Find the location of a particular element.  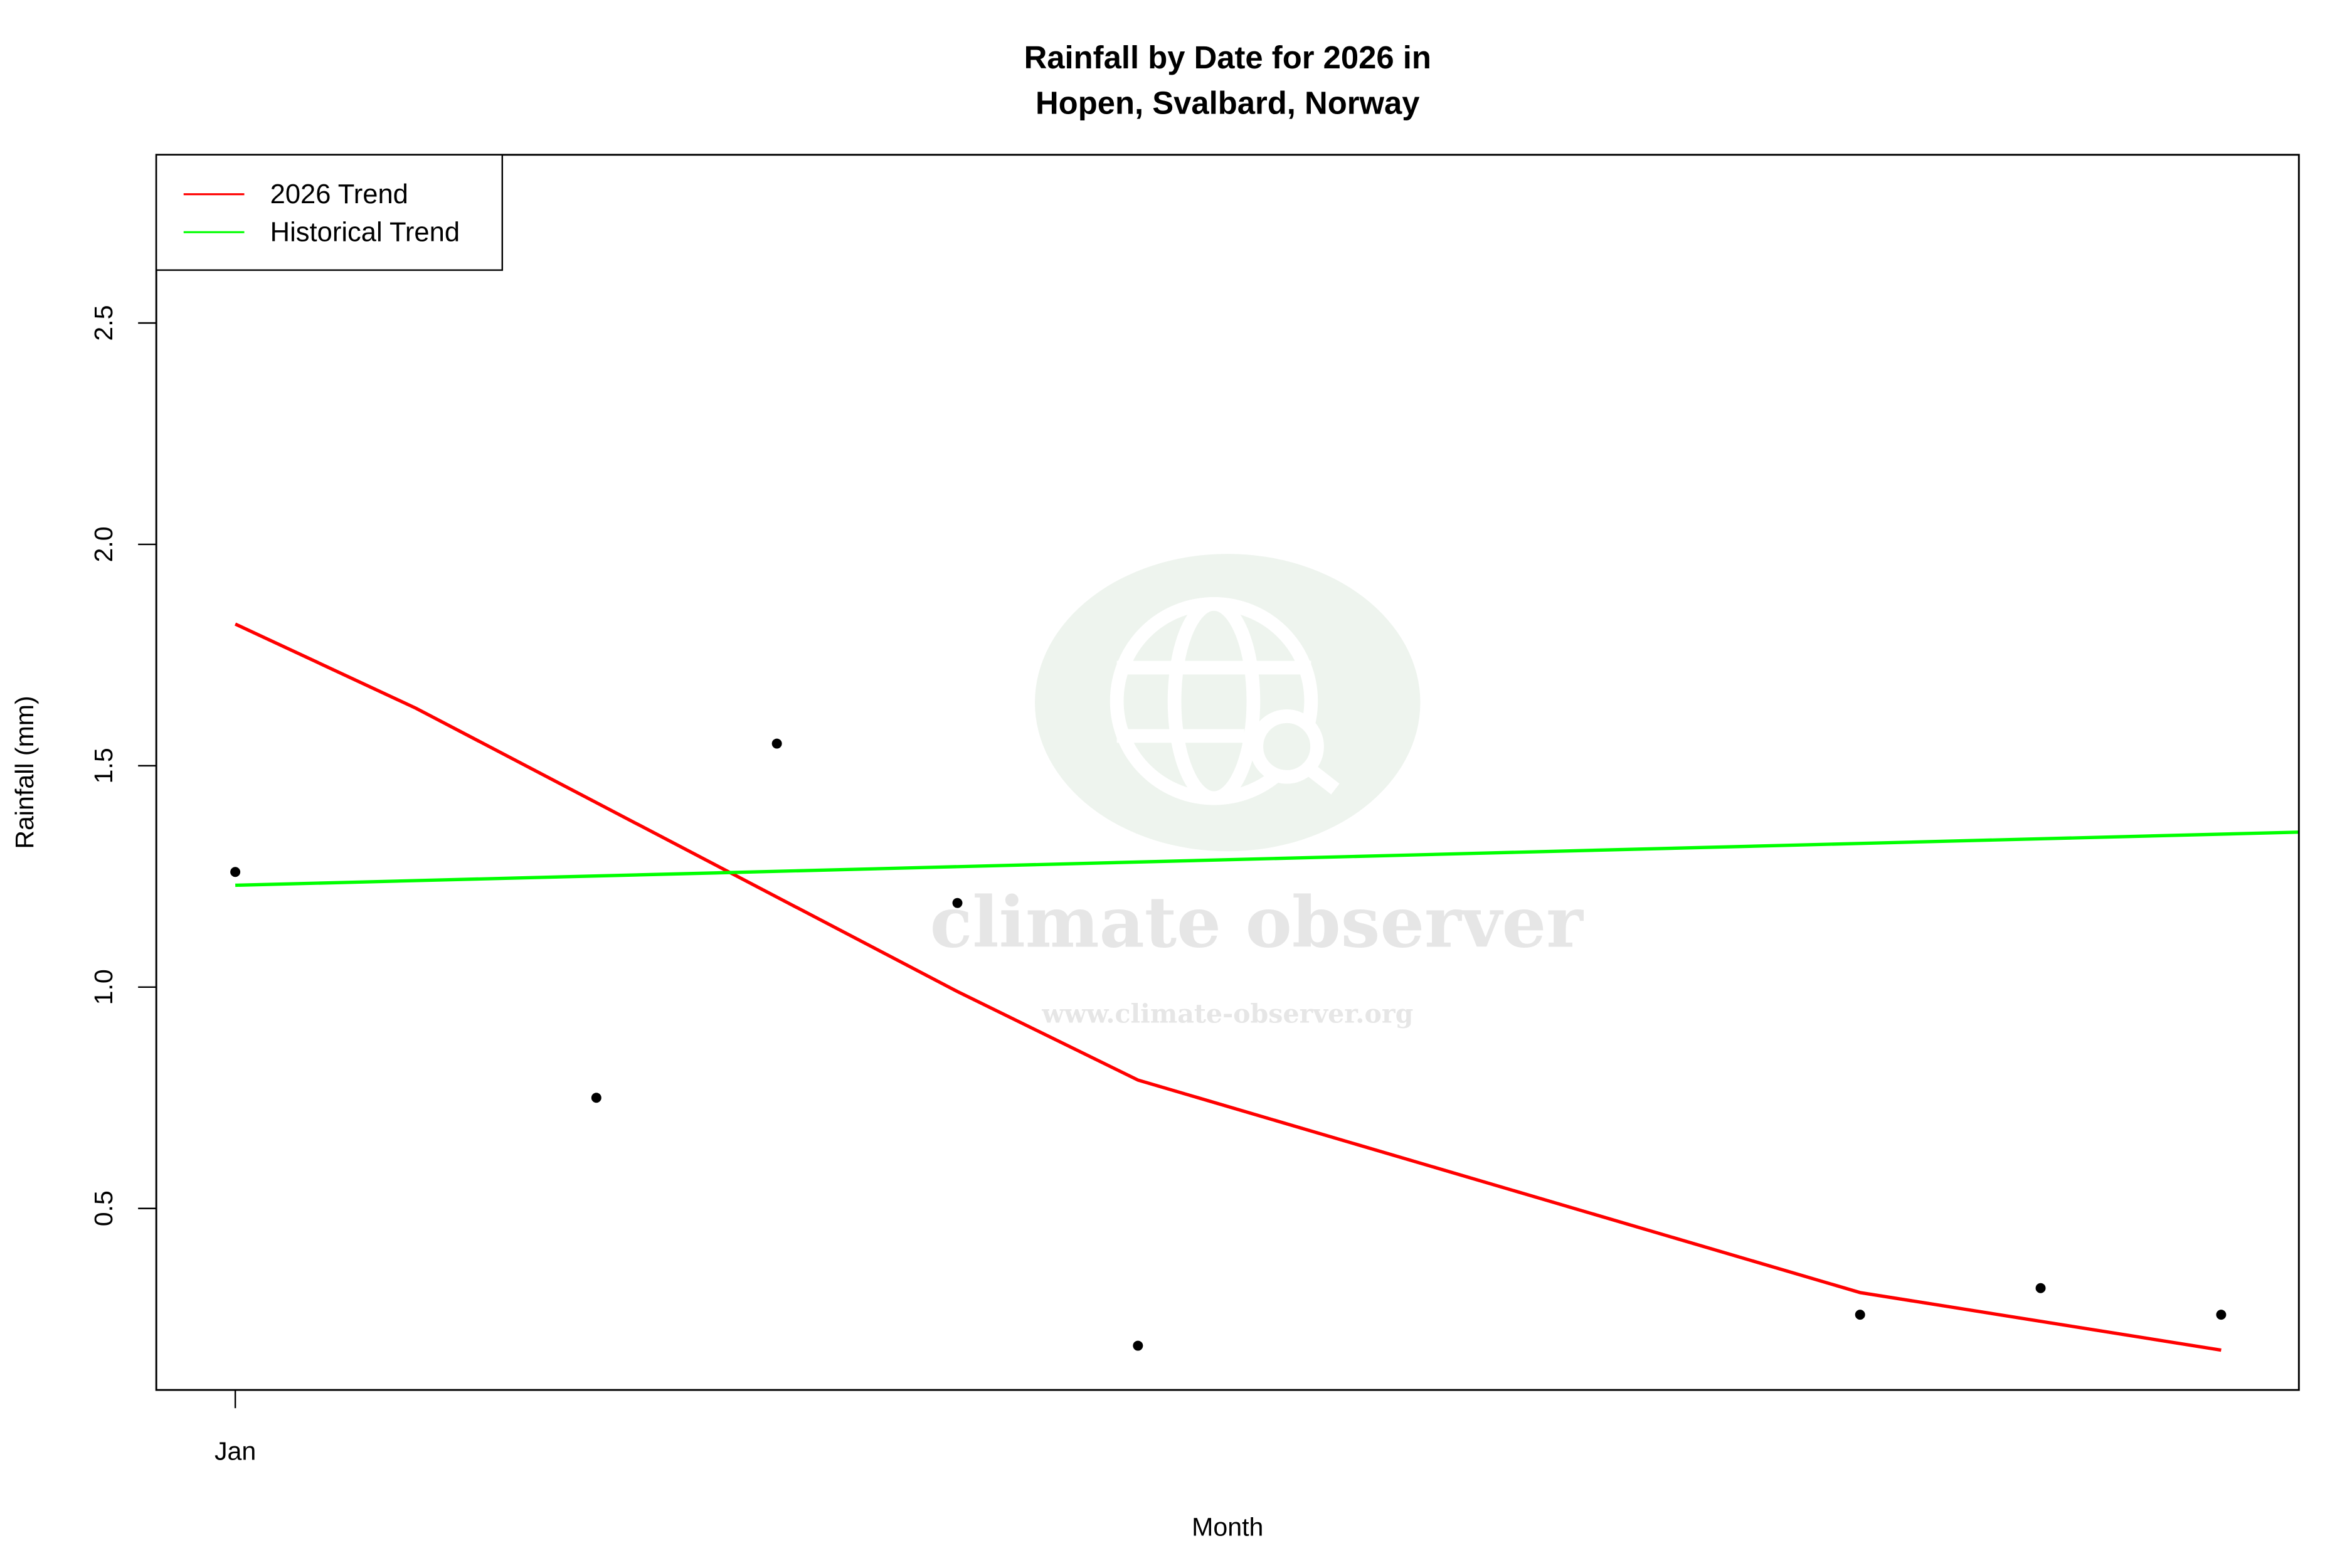

legend: 2026 Trend Historical Trend is located at coordinates (330, 212).